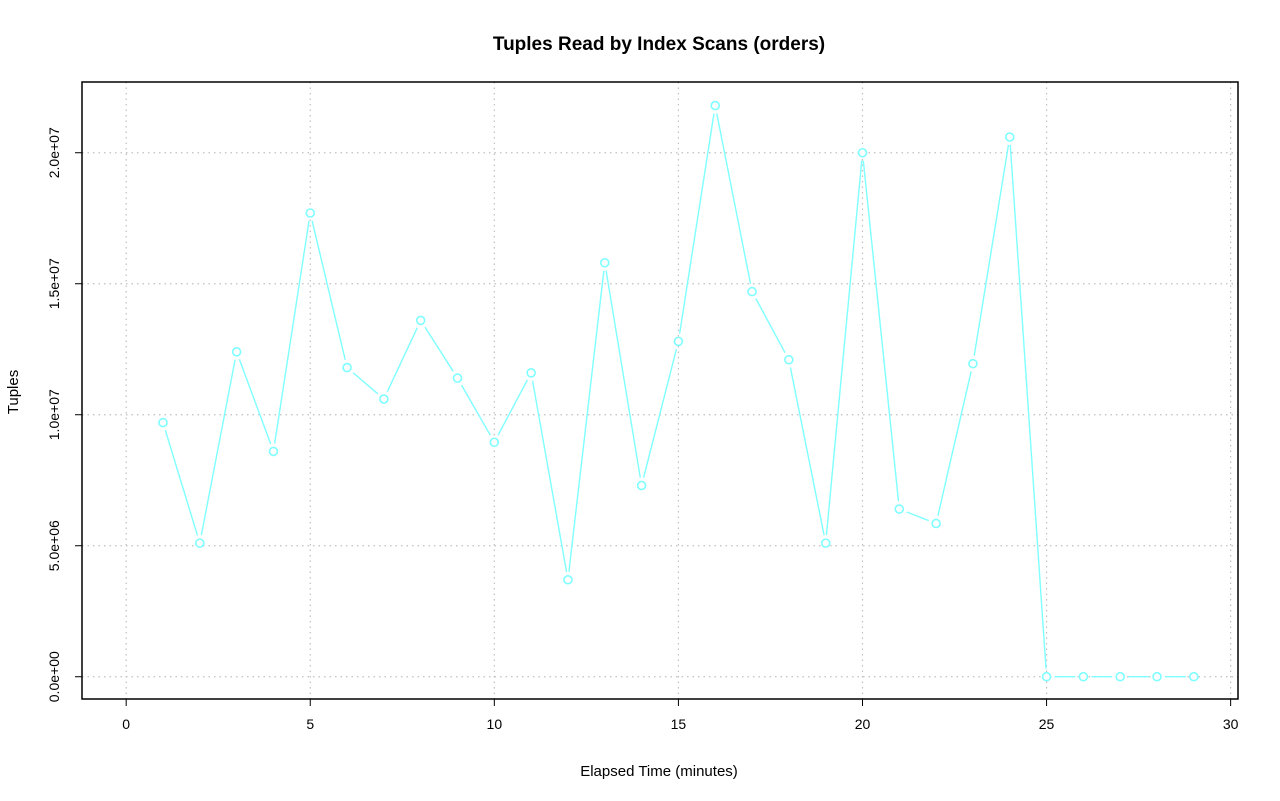 The height and width of the screenshot is (801, 1280). I want to click on y-tick-label: 1.5e+07, so click(54, 283).